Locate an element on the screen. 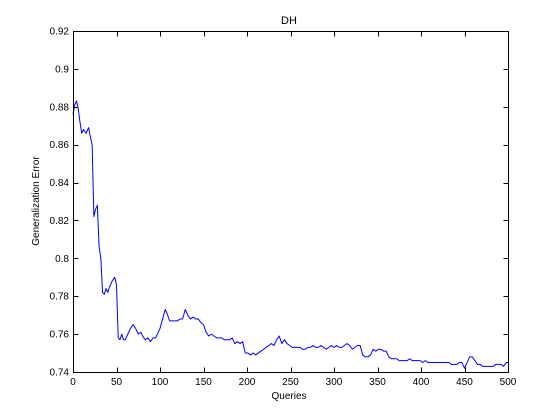 The width and height of the screenshot is (560, 419). y-tick-label: 0.84 is located at coordinates (60, 183).